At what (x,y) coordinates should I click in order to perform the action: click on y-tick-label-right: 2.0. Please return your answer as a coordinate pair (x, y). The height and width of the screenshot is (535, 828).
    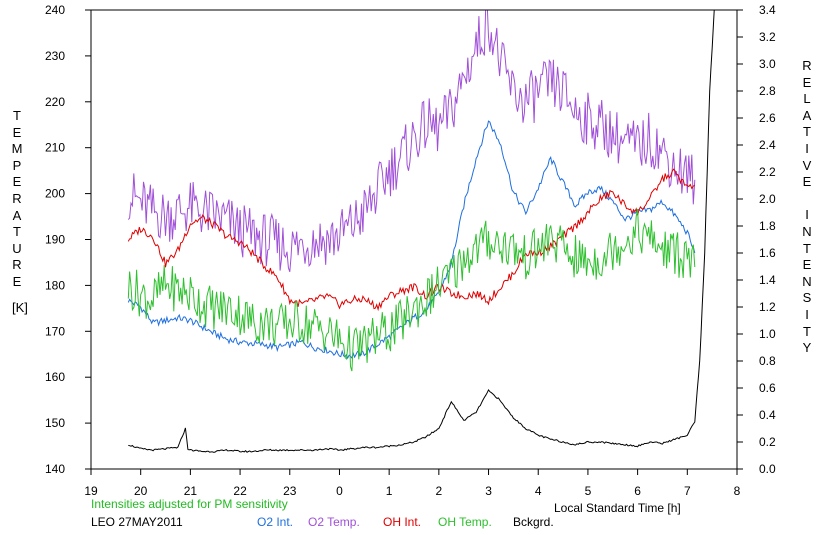
    Looking at the image, I should click on (767, 199).